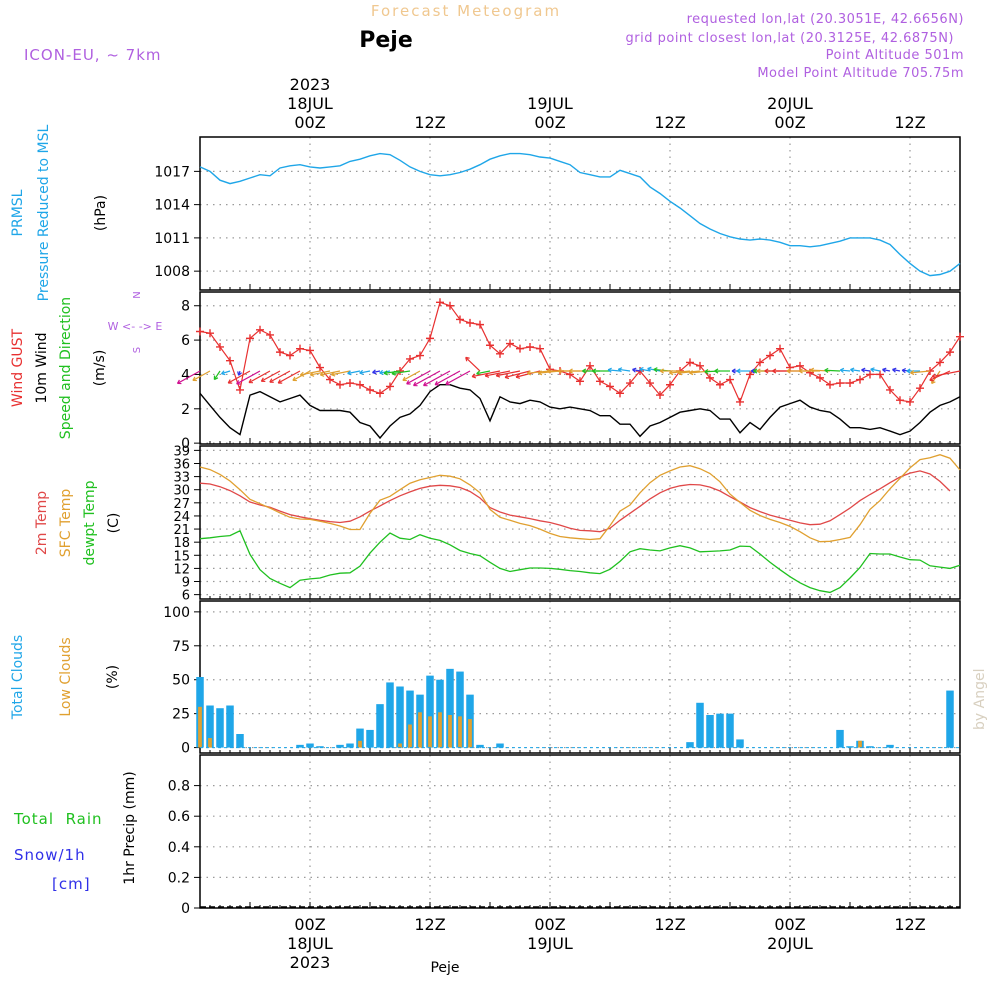 This screenshot has height=1000, width=1000. I want to click on bottom-axis-label: 00Z, so click(549, 924).